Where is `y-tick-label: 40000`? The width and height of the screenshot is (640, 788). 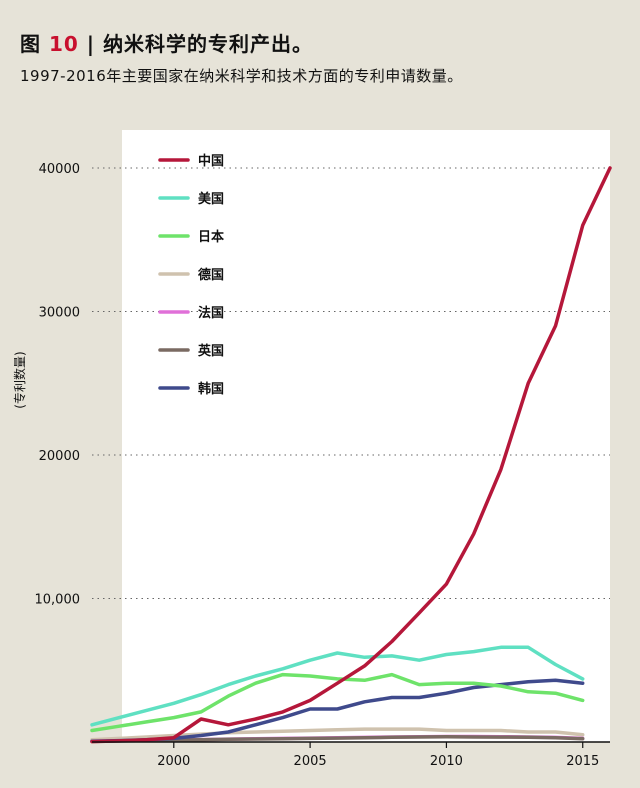
y-tick-label: 40000 is located at coordinates (59, 169).